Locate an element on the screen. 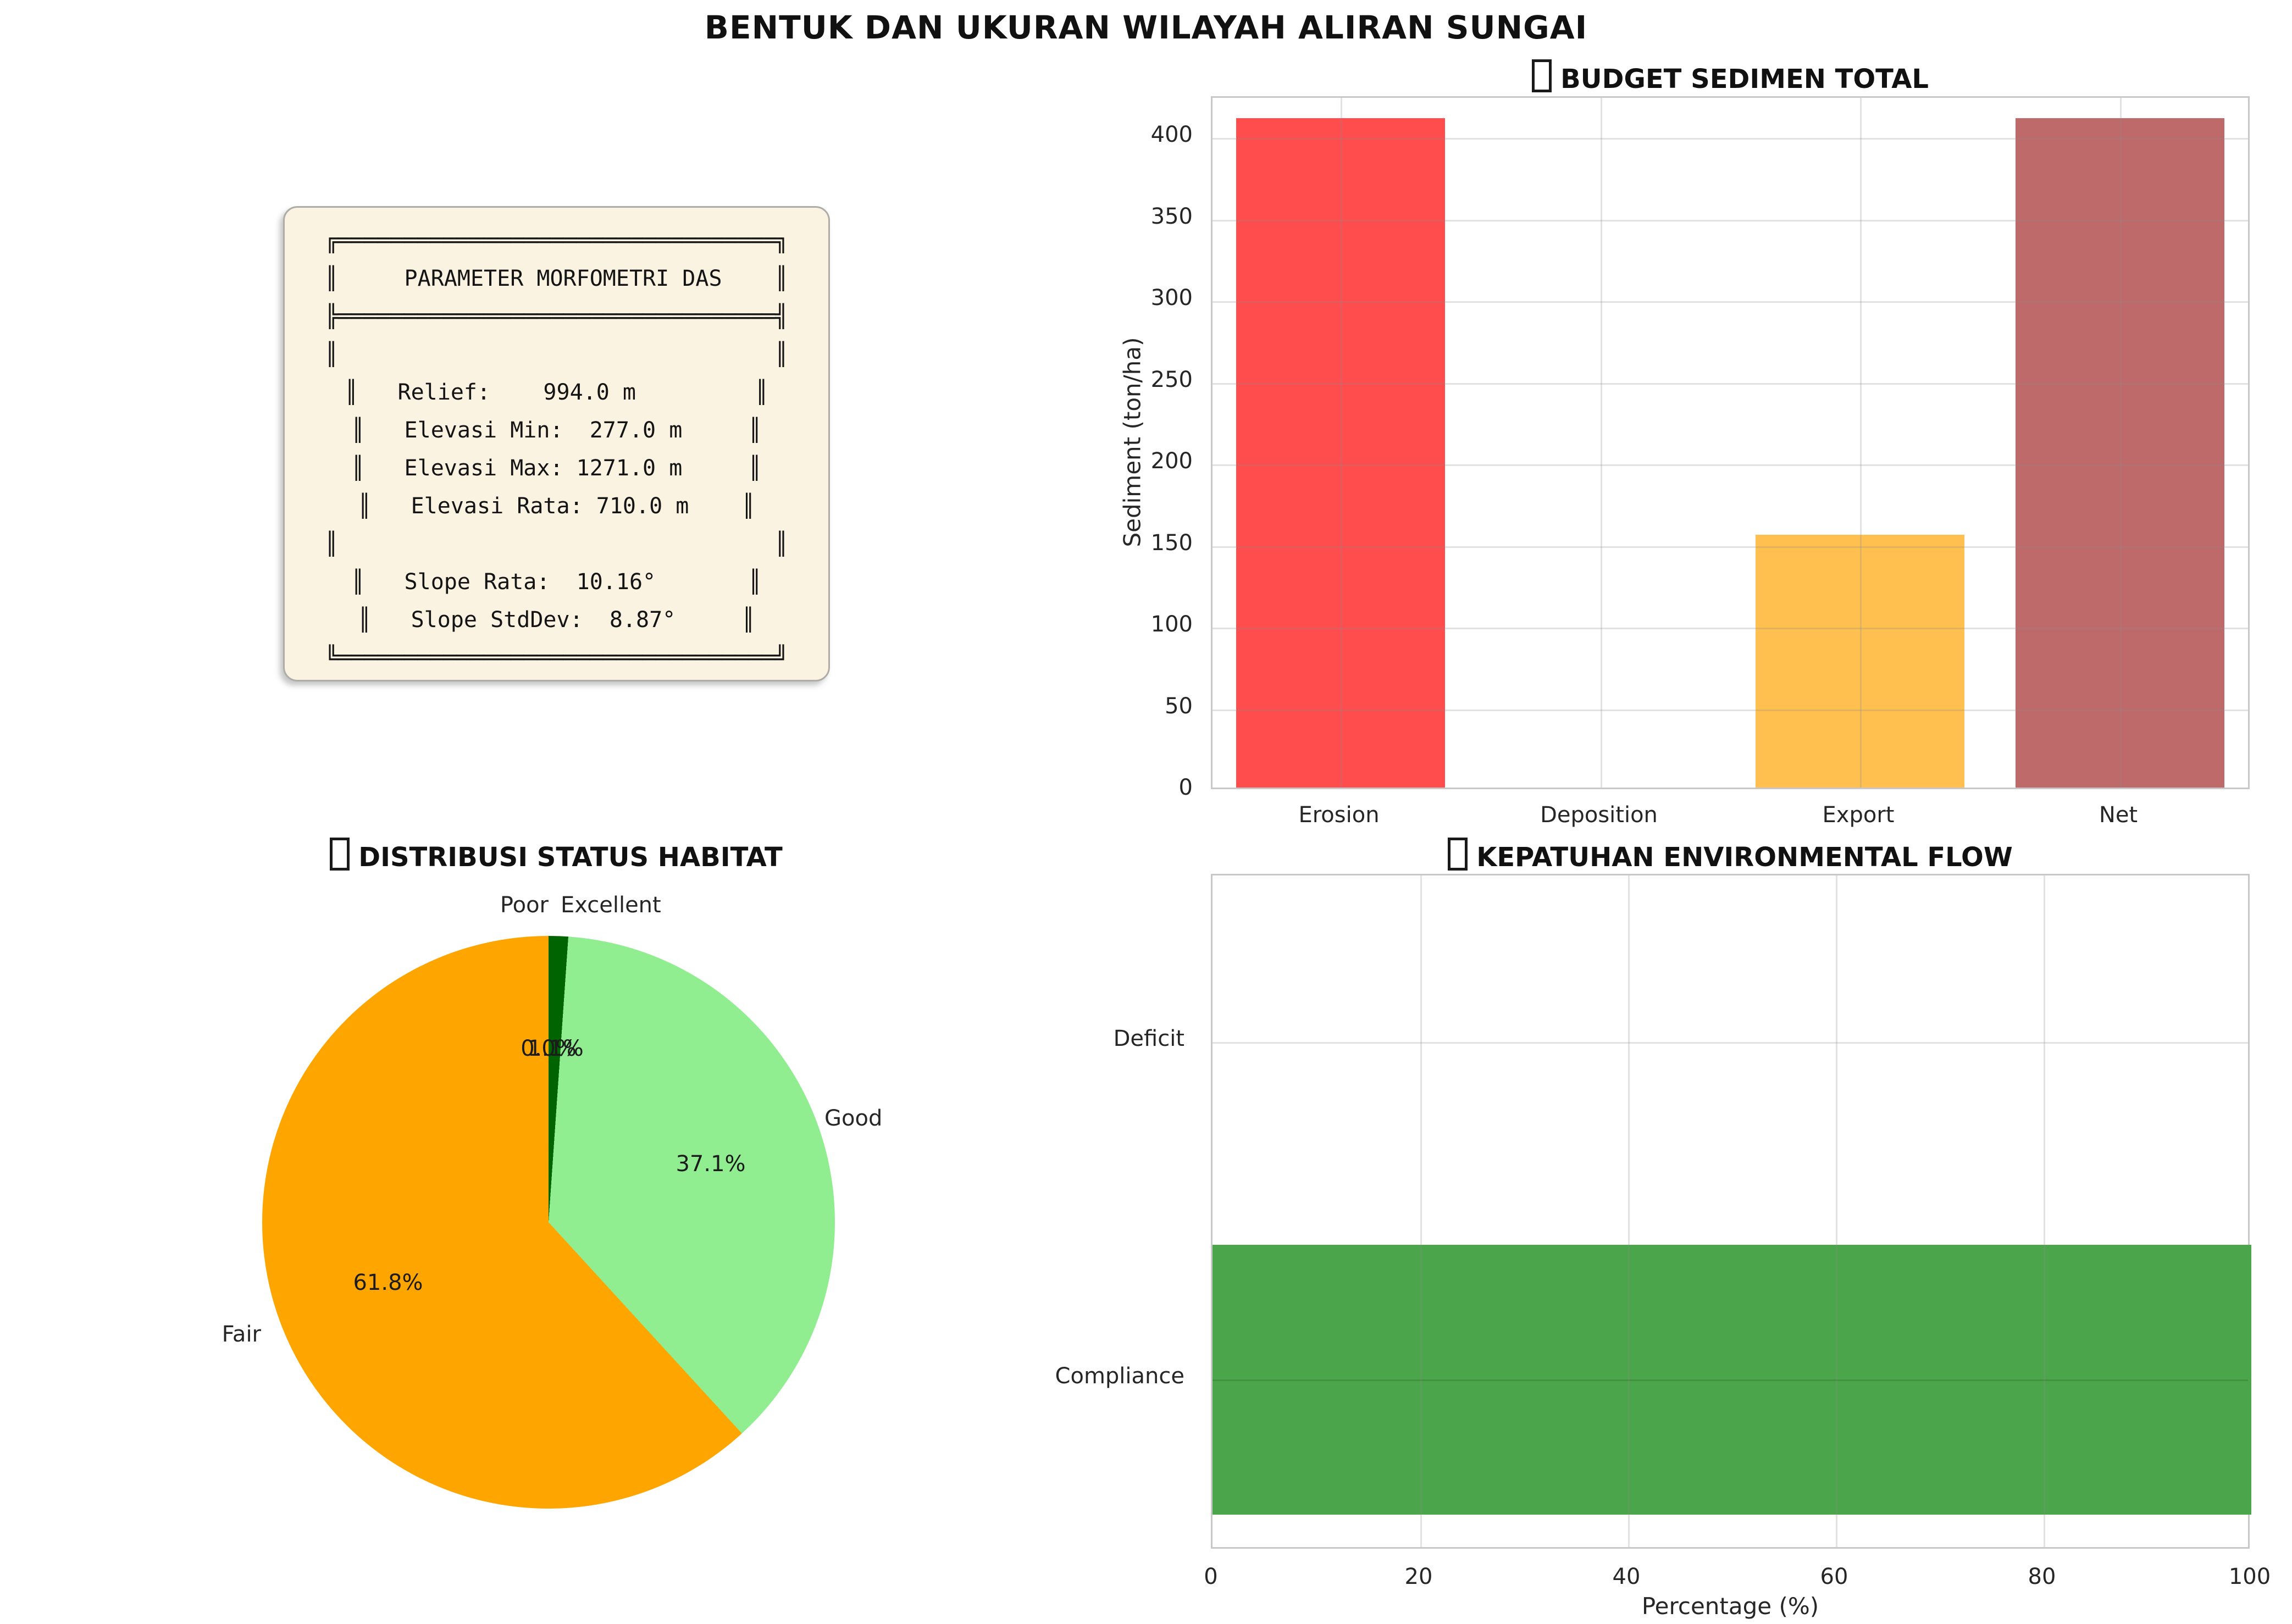 This screenshot has width=2292, height=1624. y-tick: 250 is located at coordinates (1171, 379).